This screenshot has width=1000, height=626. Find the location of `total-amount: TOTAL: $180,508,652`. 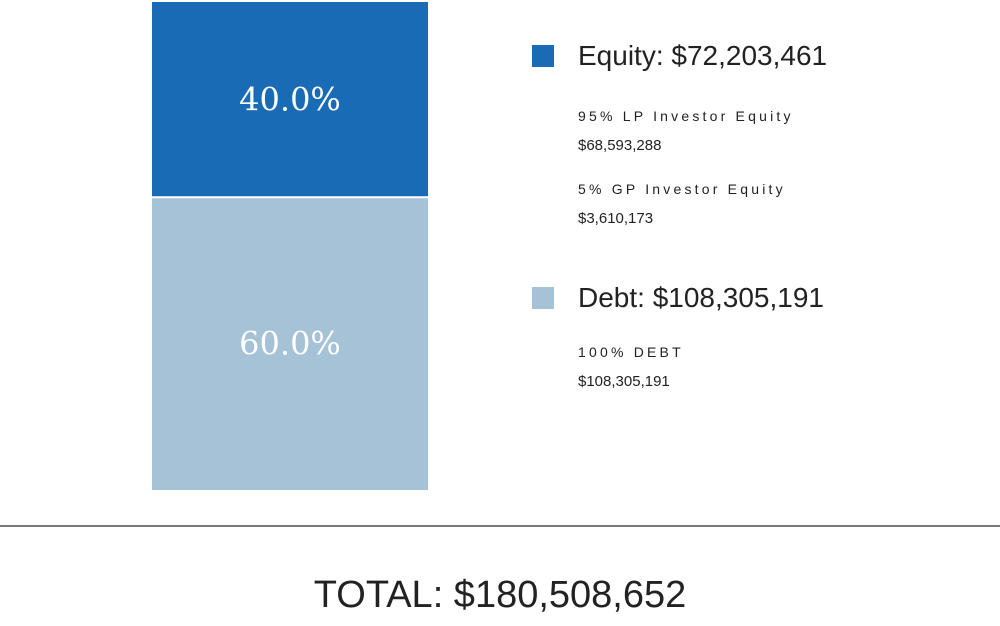

total-amount: TOTAL: $180,508,652 is located at coordinates (500, 595).